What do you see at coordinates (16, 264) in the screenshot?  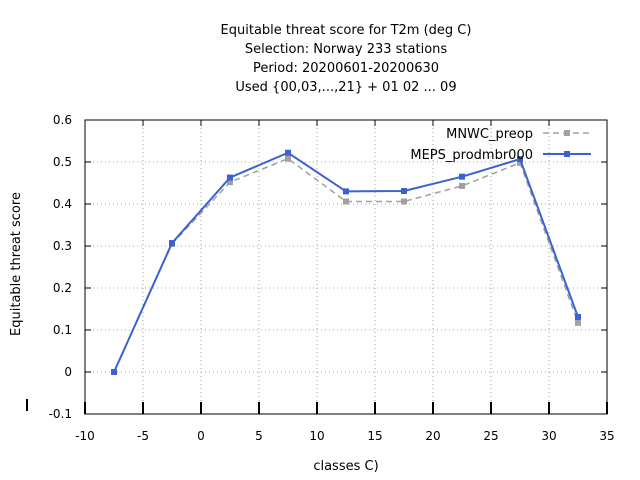 I see `y-axis-label: Equitable threat score` at bounding box center [16, 264].